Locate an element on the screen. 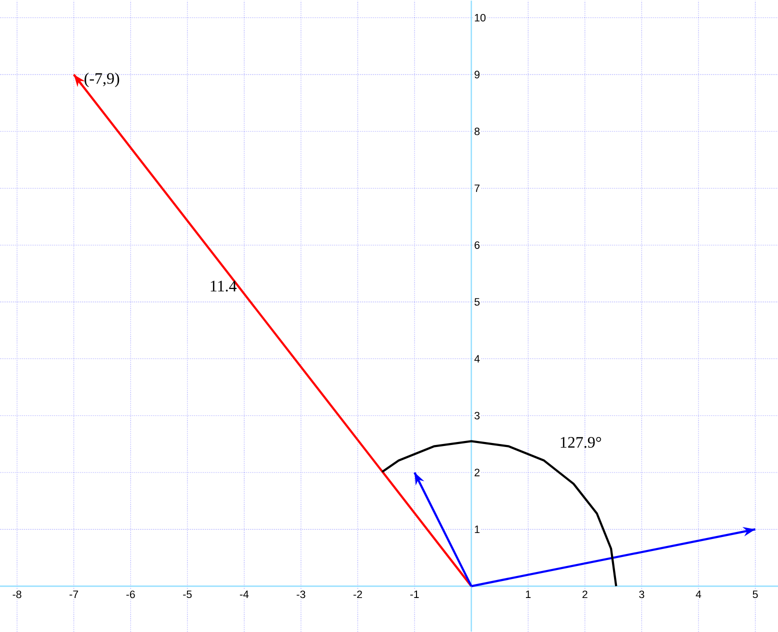  x-tick-label: -5 is located at coordinates (187, 594).